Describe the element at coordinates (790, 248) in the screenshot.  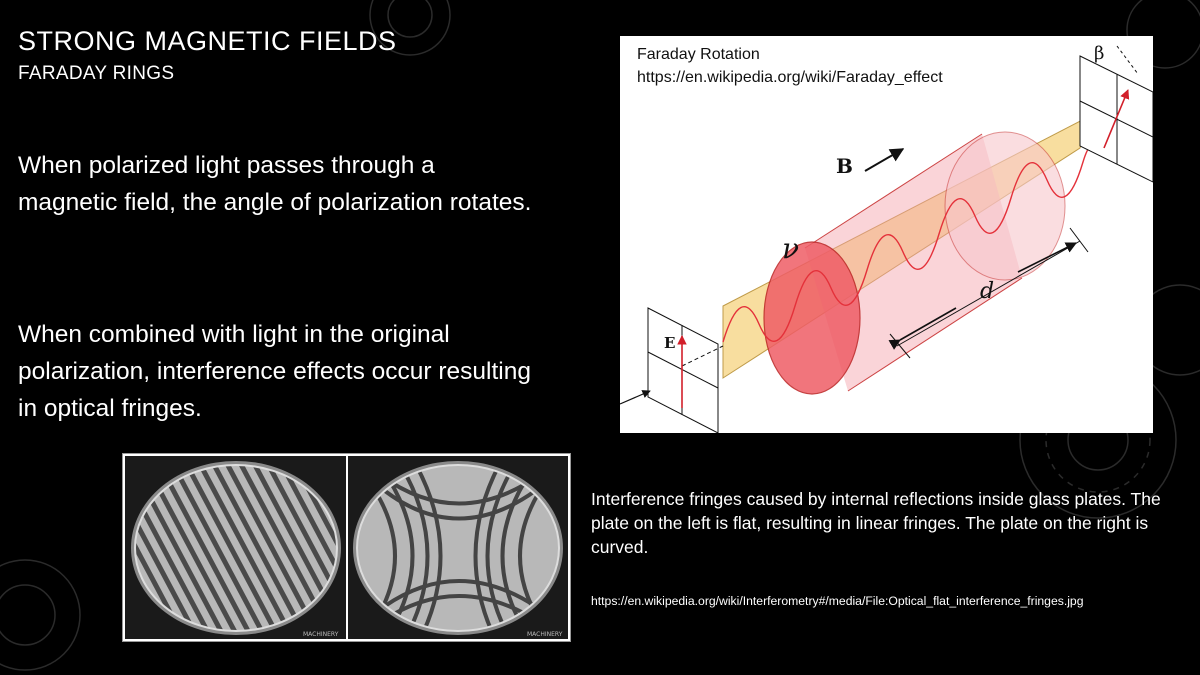
I see `frequency-label: ν` at that location.